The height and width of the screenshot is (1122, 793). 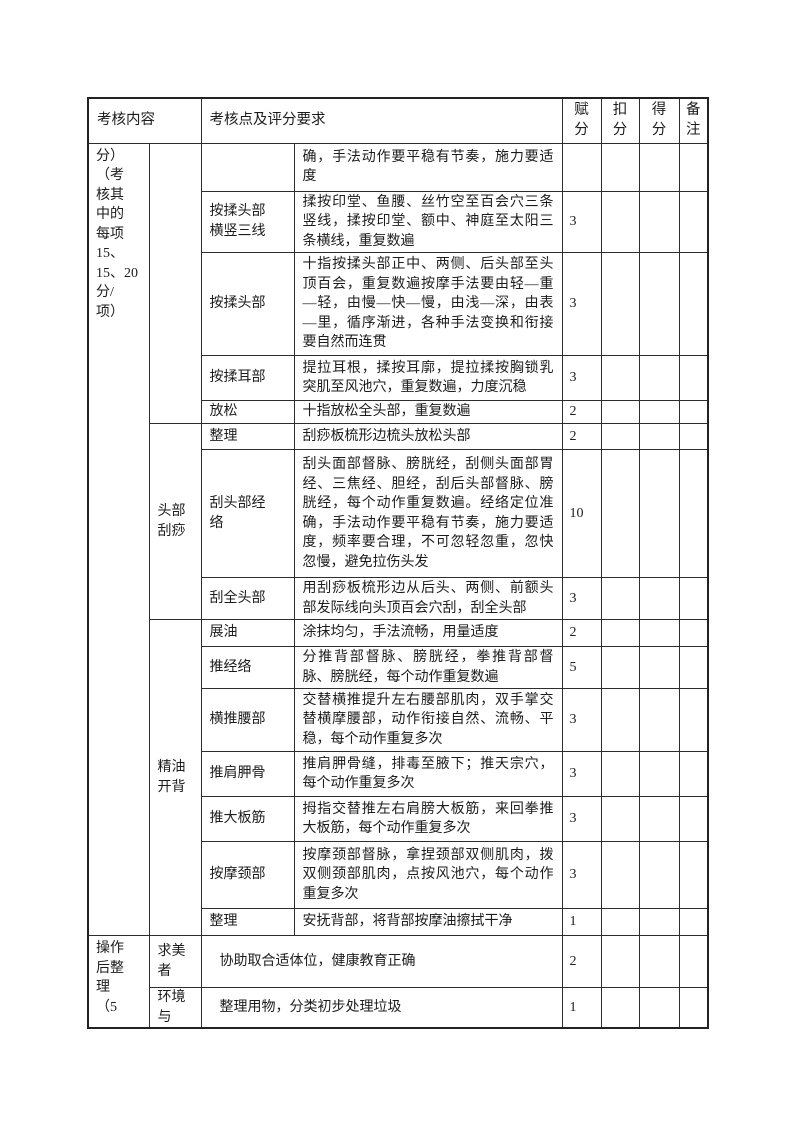 I want to click on assigned-score-cell: 5, so click(x=581, y=667).